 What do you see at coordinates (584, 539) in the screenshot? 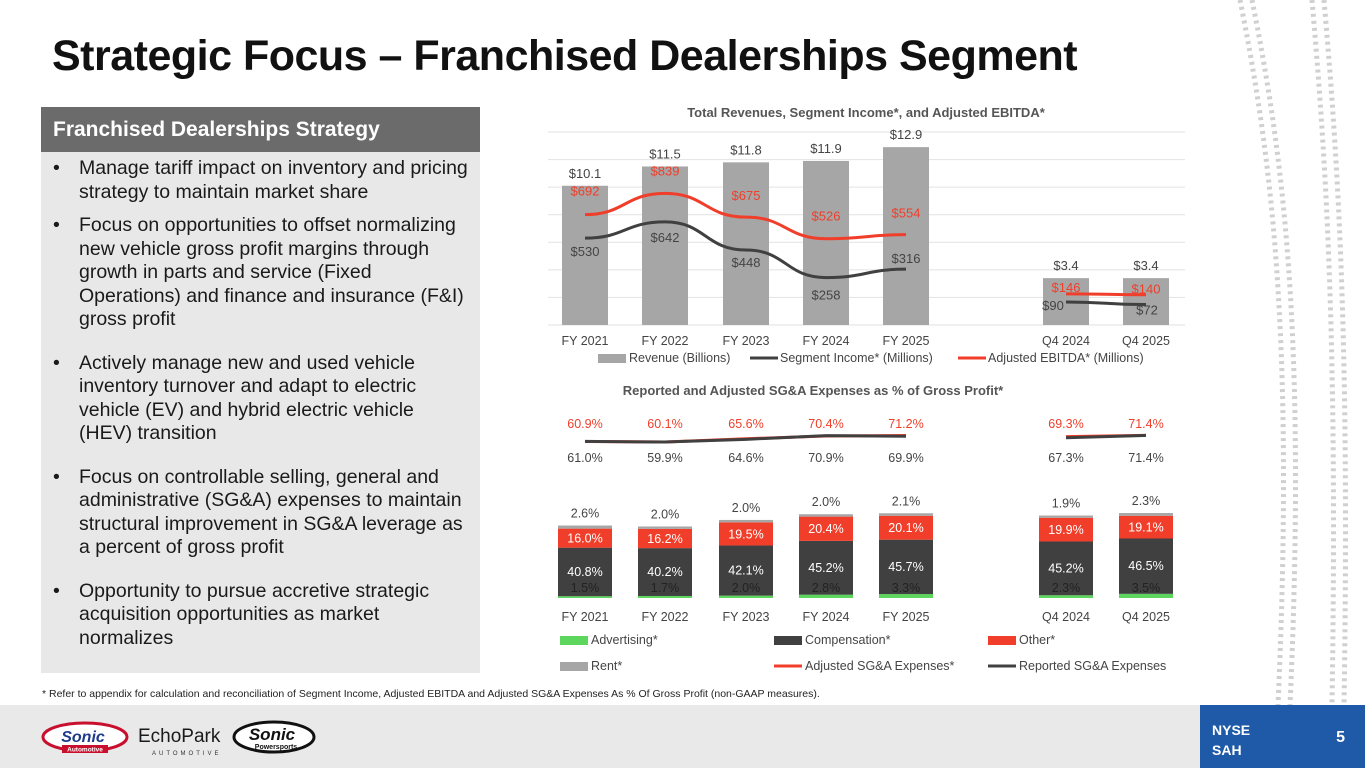
I see `other-data-label: 16.0%` at bounding box center [584, 539].